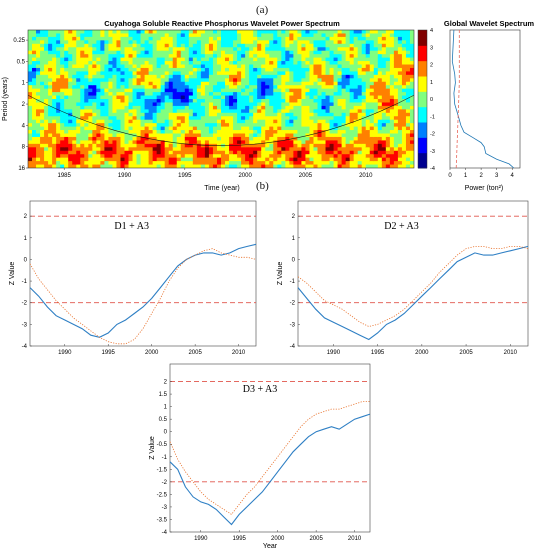 The image size is (535, 550). Describe the element at coordinates (497, 176) in the screenshot. I see `x-tick-label: 3` at that location.